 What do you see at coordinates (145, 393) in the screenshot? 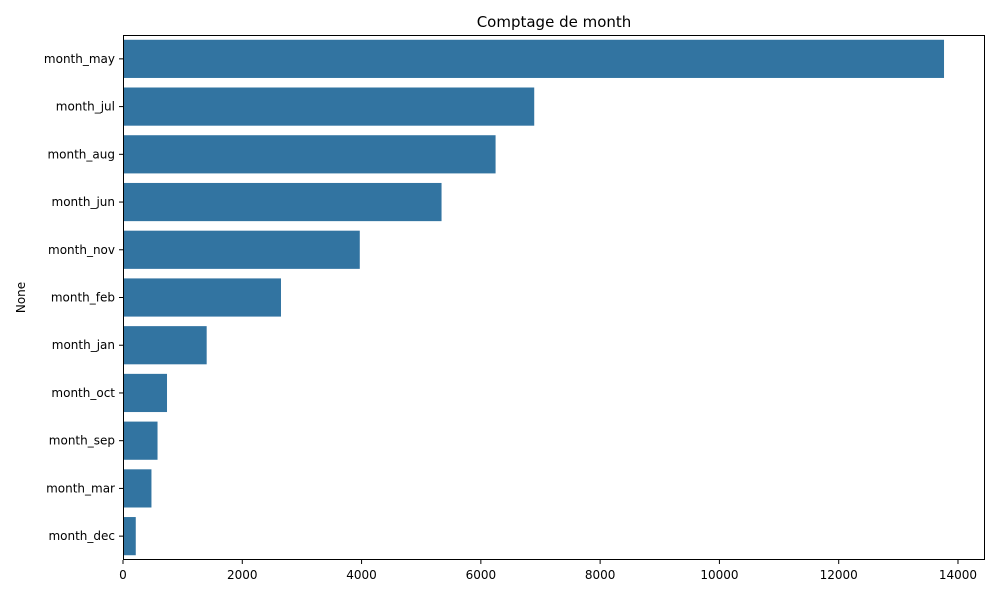
I see `bar-month_oct` at bounding box center [145, 393].